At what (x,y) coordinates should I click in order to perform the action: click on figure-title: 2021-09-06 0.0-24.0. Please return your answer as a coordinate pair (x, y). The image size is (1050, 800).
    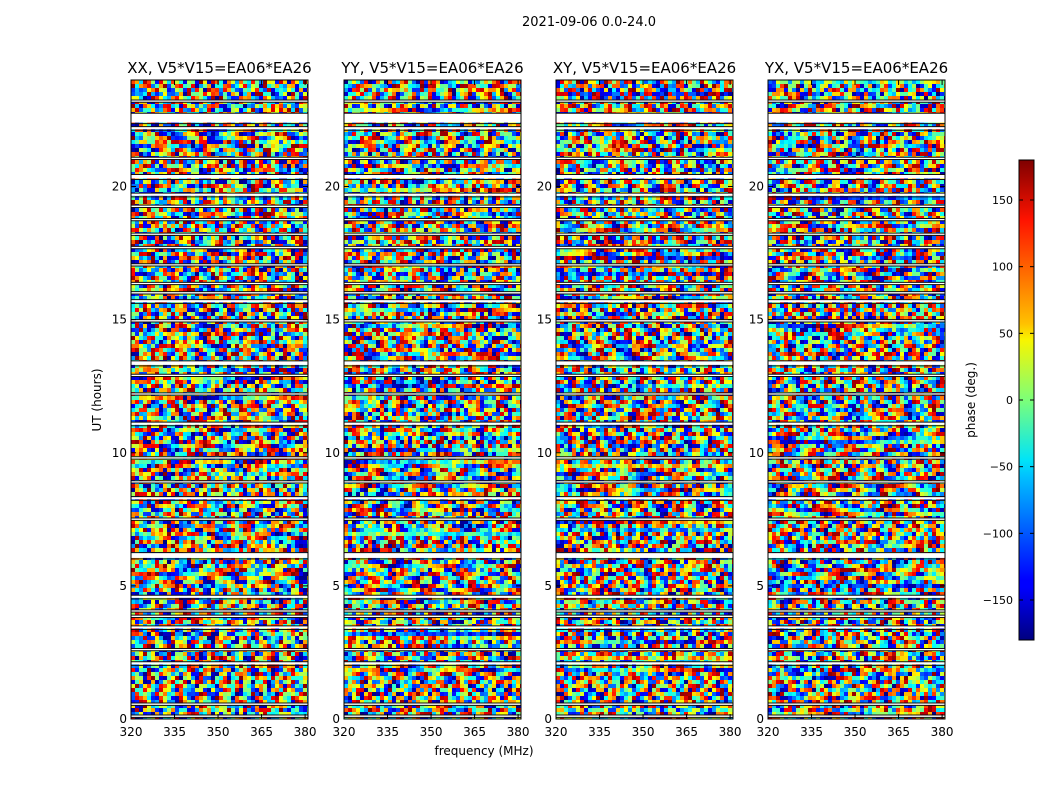
    Looking at the image, I should click on (589, 22).